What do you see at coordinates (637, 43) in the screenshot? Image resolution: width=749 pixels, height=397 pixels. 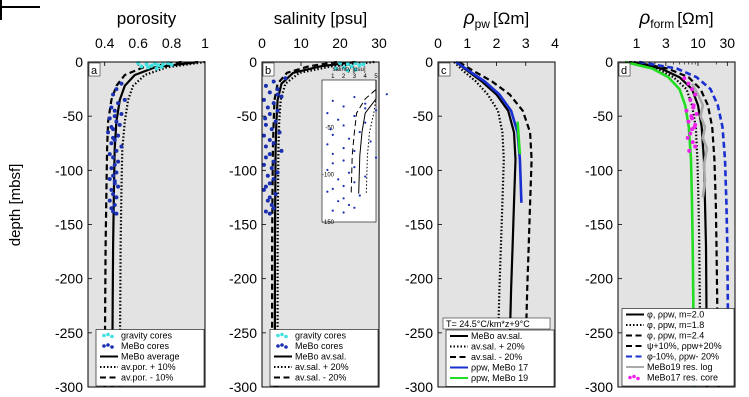 I see `x-tick-label: 1` at bounding box center [637, 43].